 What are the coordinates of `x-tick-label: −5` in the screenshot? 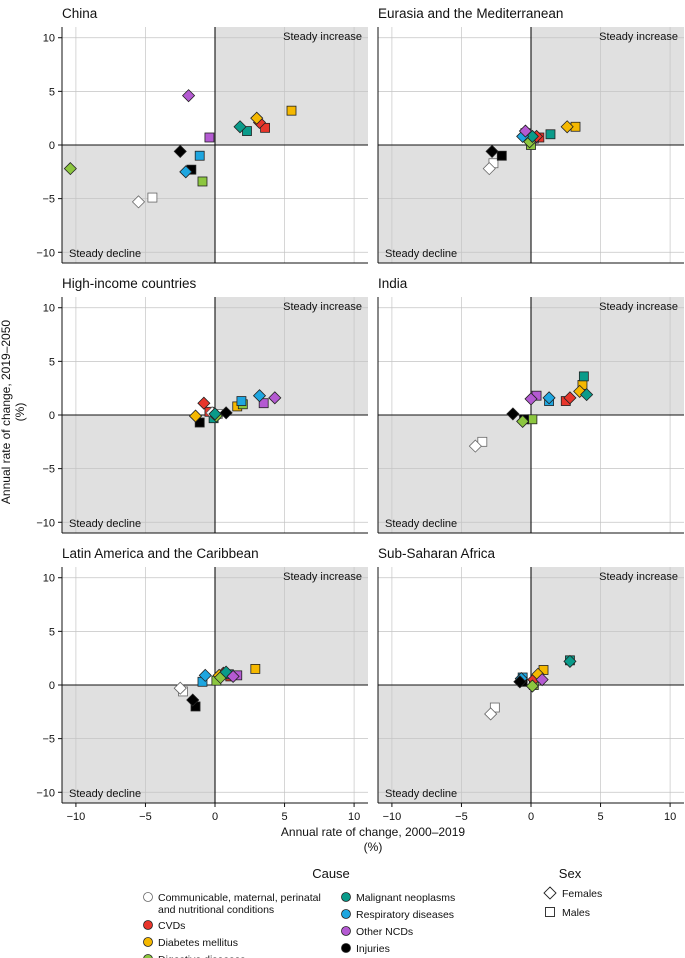 It's located at (461, 817).